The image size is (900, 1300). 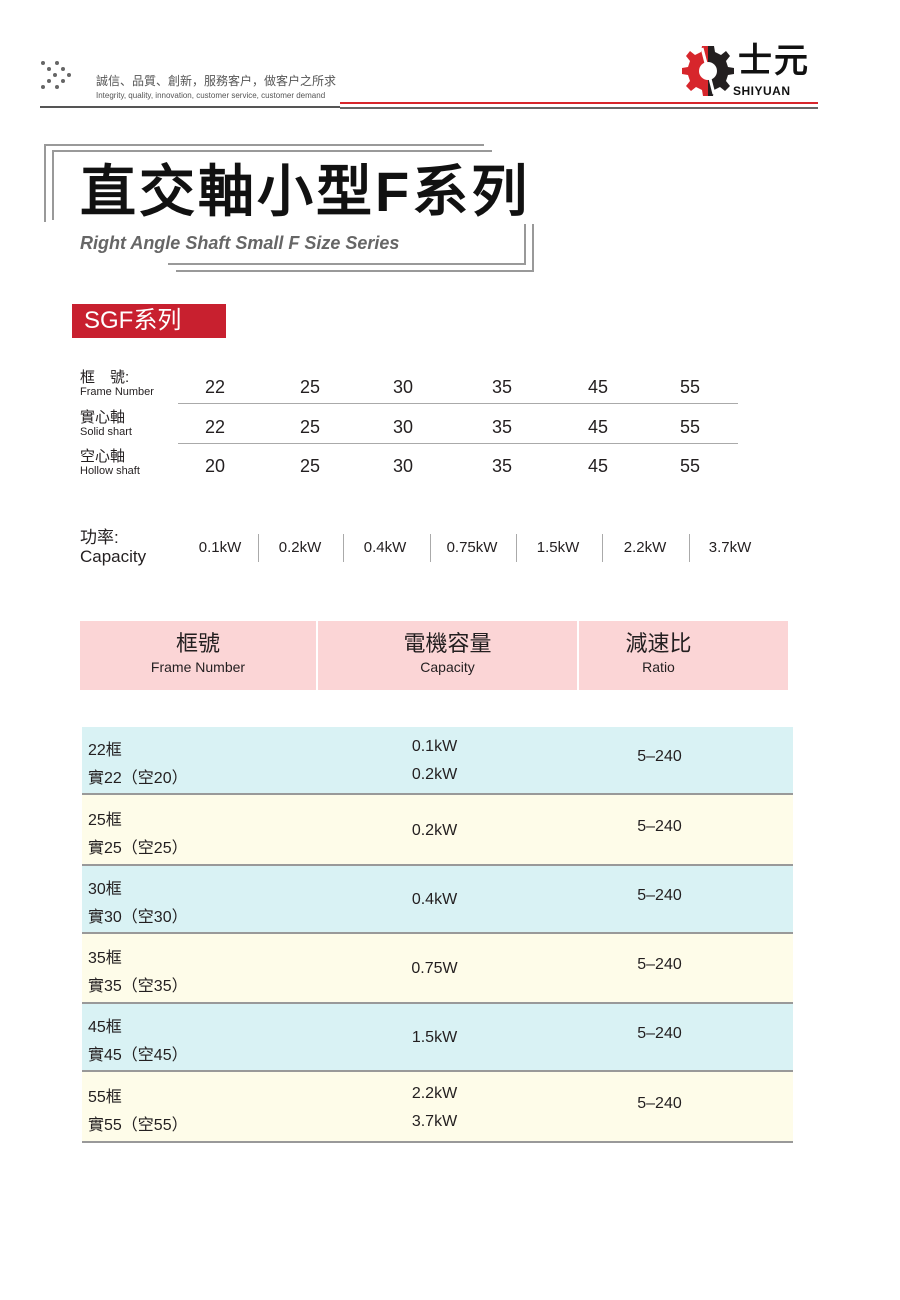 I want to click on table-row: 55框 實55（空55） 2.2kW 3.7kW 5–240, so click(x=437, y=1107).